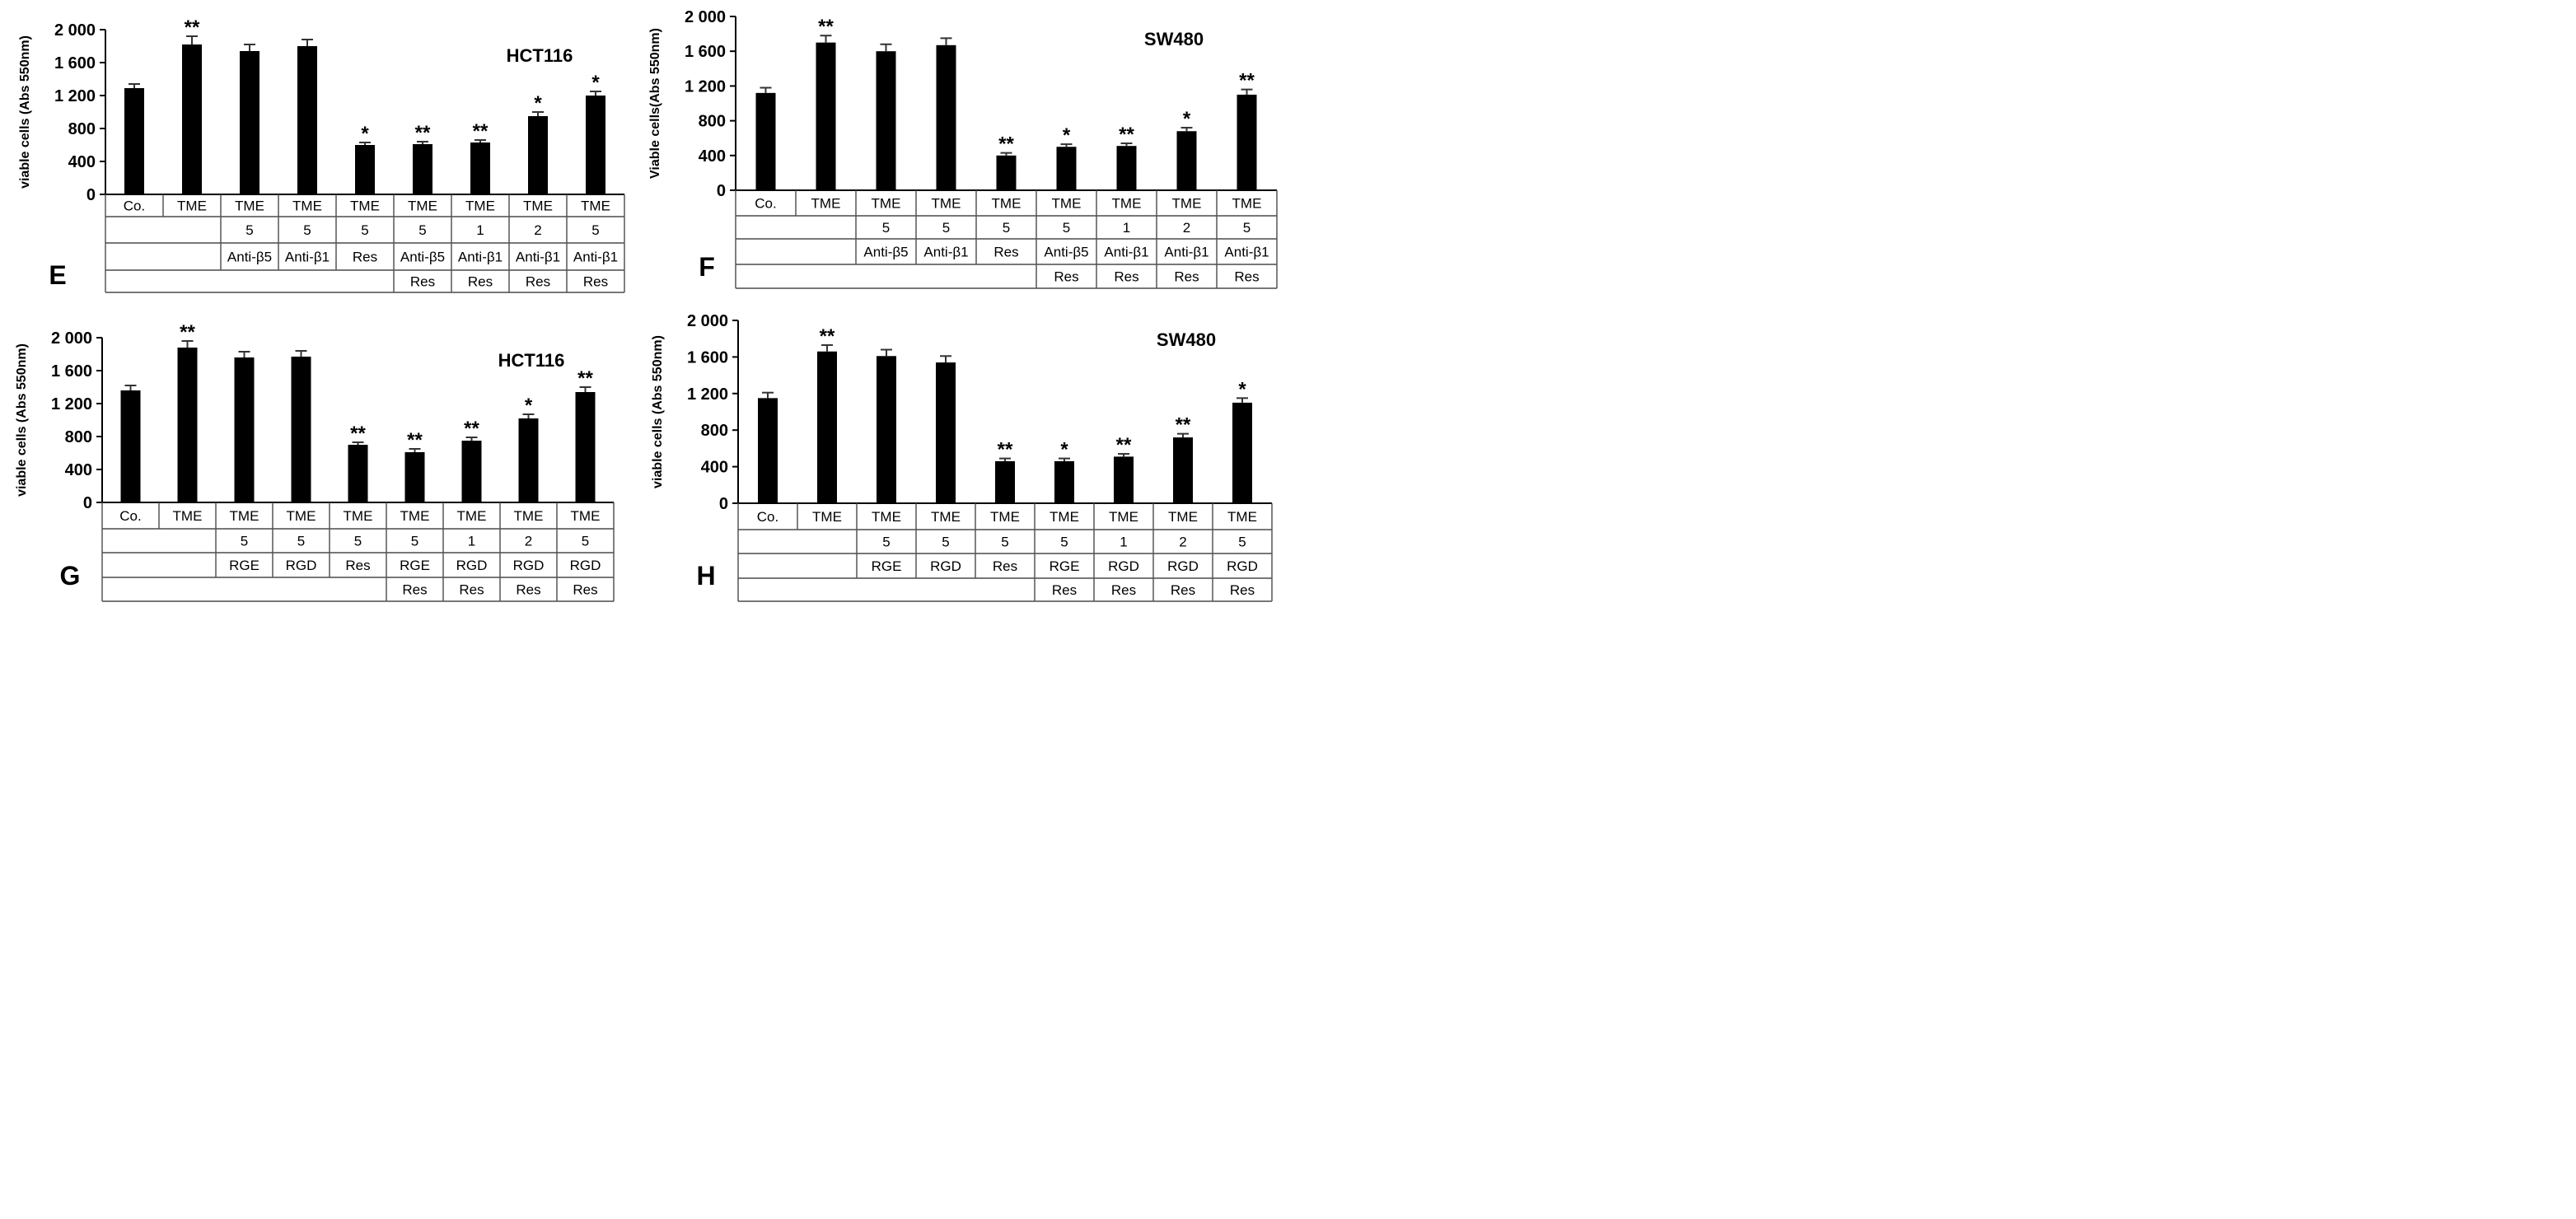 The height and width of the screenshot is (1219, 2576). I want to click on table-cell: 2, so click(528, 541).